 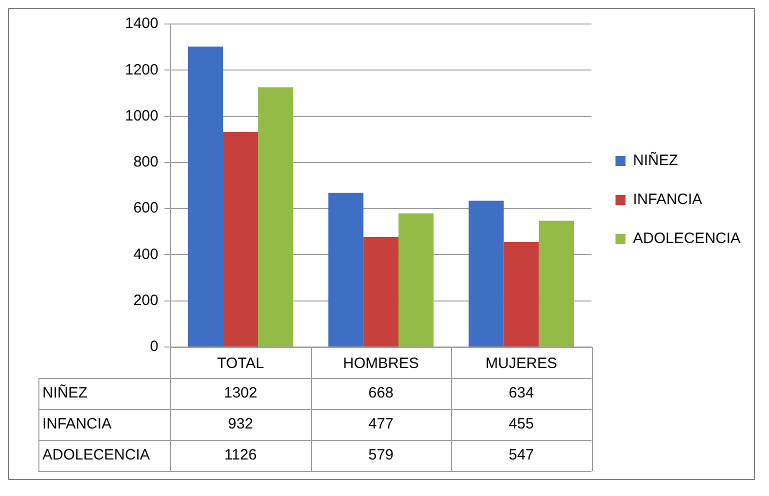 What do you see at coordinates (141, 69) in the screenshot?
I see `y-tick-label: 1200` at bounding box center [141, 69].